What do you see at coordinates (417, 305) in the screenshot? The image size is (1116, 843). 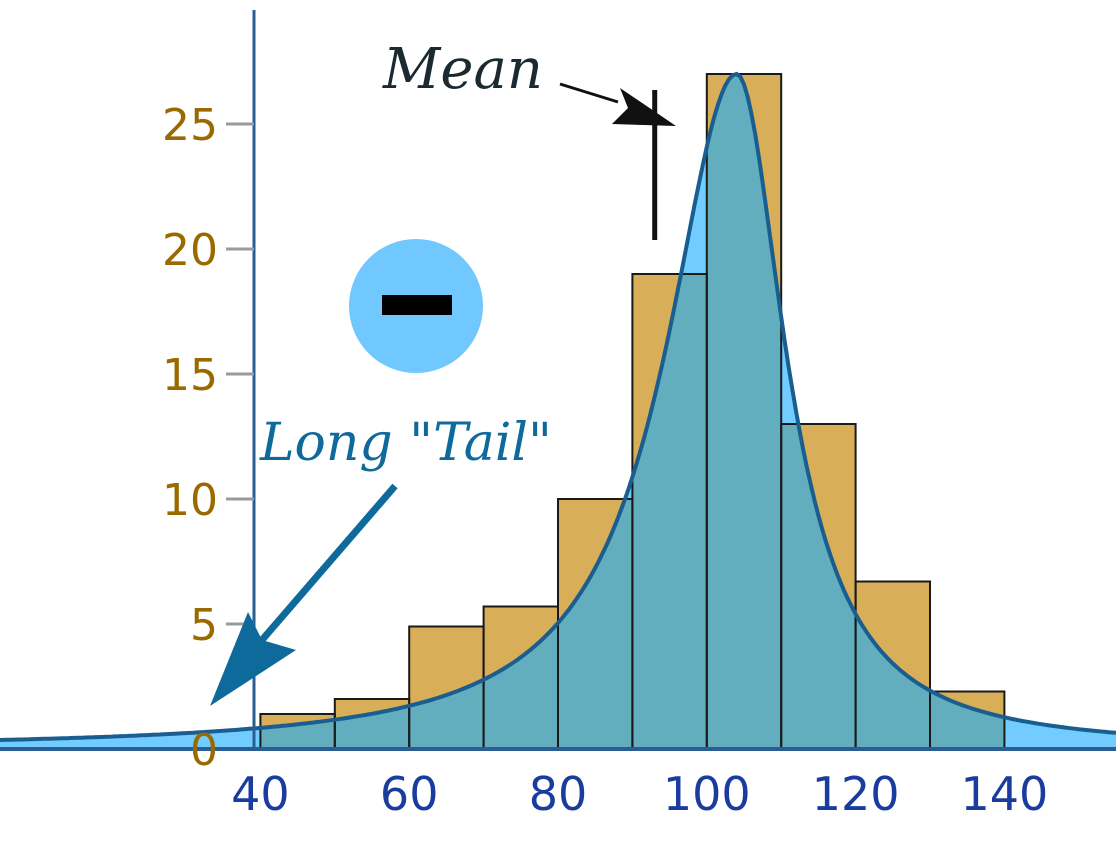 I see `minus-sign-icon` at bounding box center [417, 305].